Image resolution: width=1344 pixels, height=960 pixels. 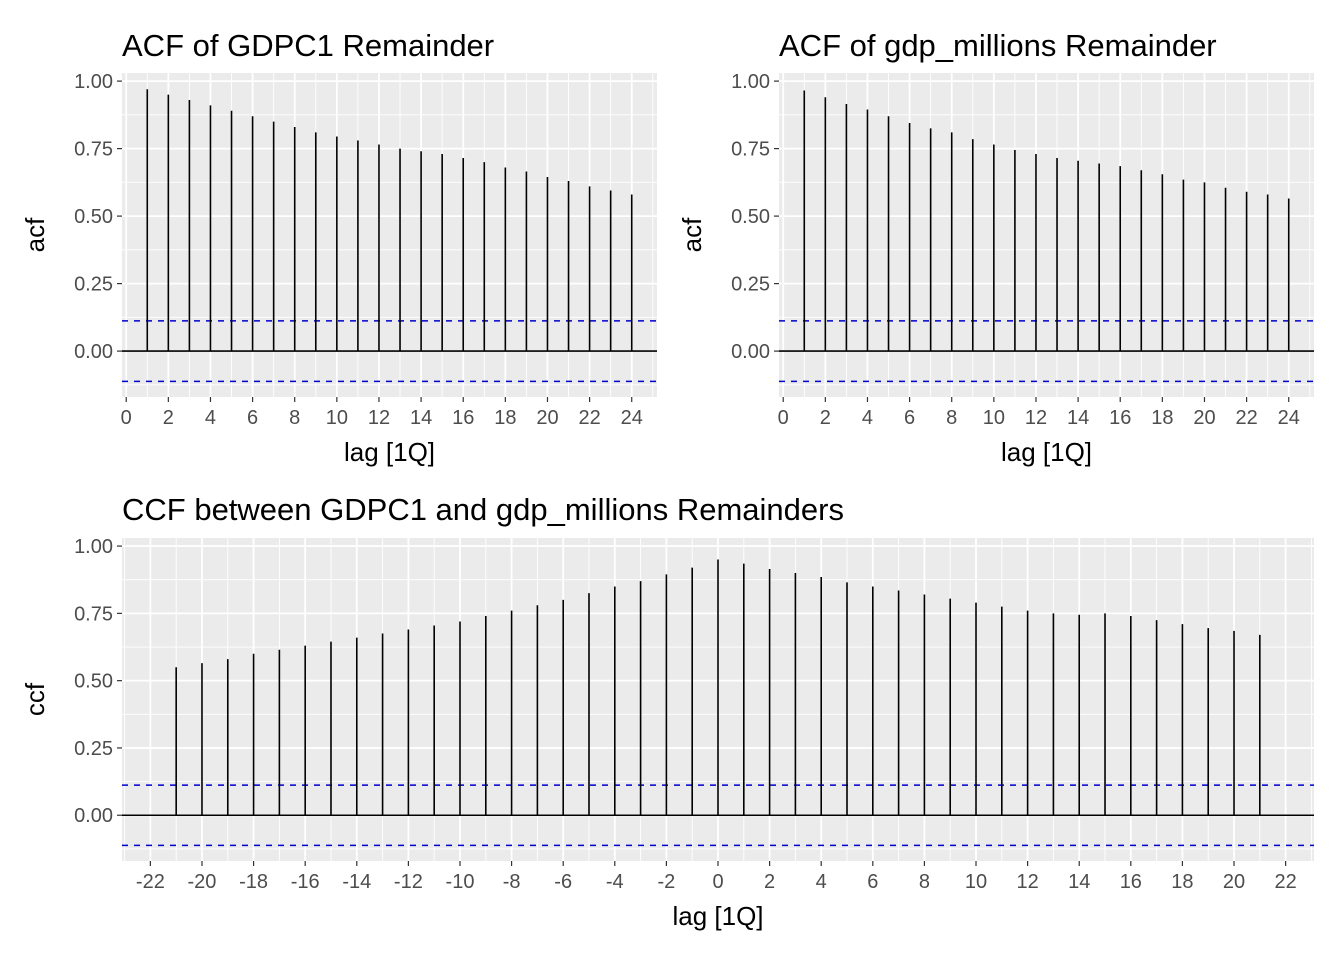 I want to click on x-tick-label: -20, so click(x=202, y=882).